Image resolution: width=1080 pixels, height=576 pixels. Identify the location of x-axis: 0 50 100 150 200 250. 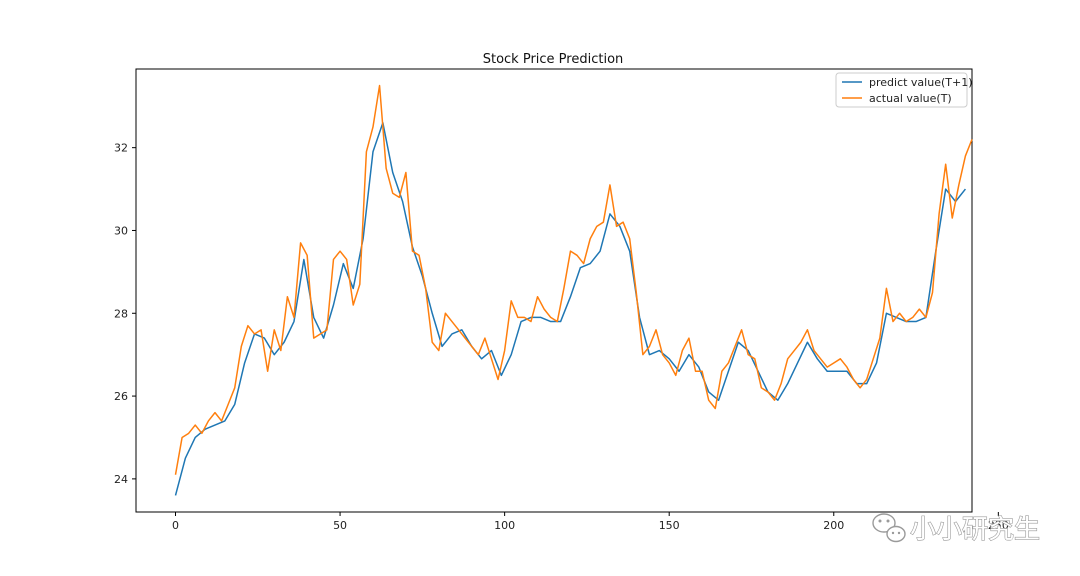
(590, 522).